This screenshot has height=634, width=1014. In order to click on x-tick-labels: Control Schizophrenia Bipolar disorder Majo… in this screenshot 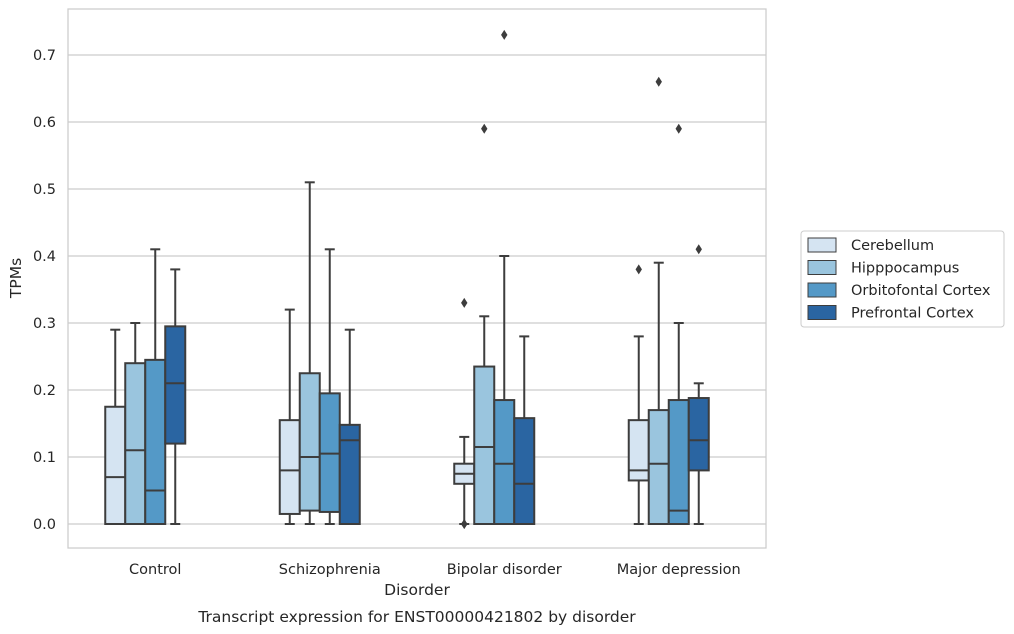, I will do `click(435, 570)`.